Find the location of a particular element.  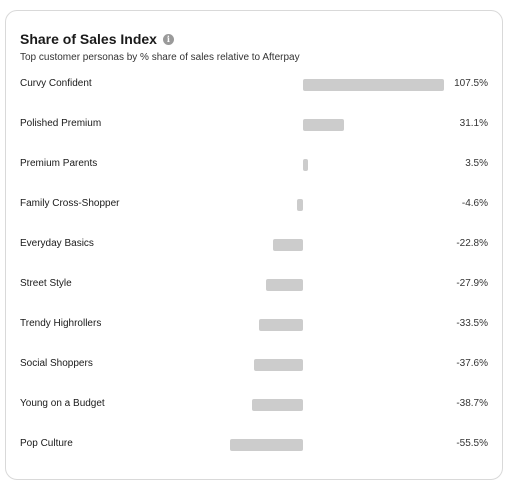

value-label: 107.5% is located at coordinates (471, 83).